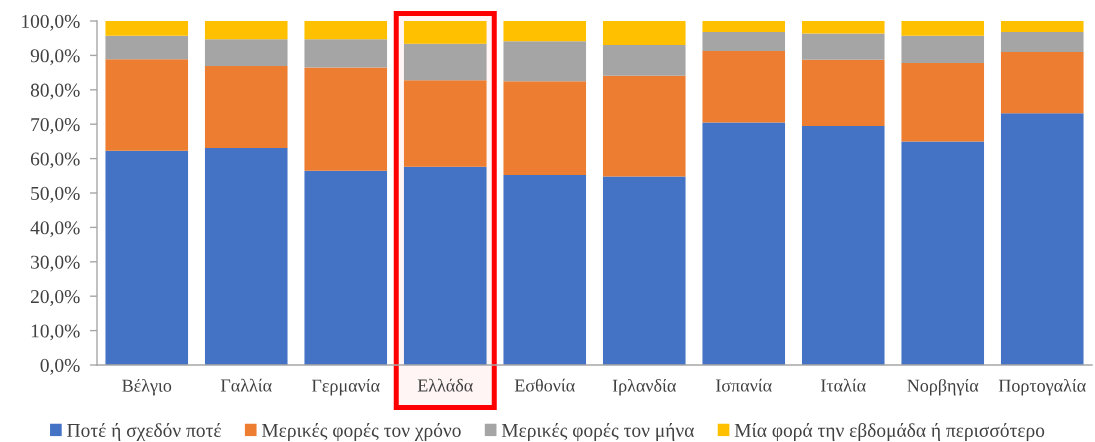 Image resolution: width=1095 pixels, height=442 pixels. What do you see at coordinates (744, 385) in the screenshot?
I see `x-tick-label: Ισπανία` at bounding box center [744, 385].